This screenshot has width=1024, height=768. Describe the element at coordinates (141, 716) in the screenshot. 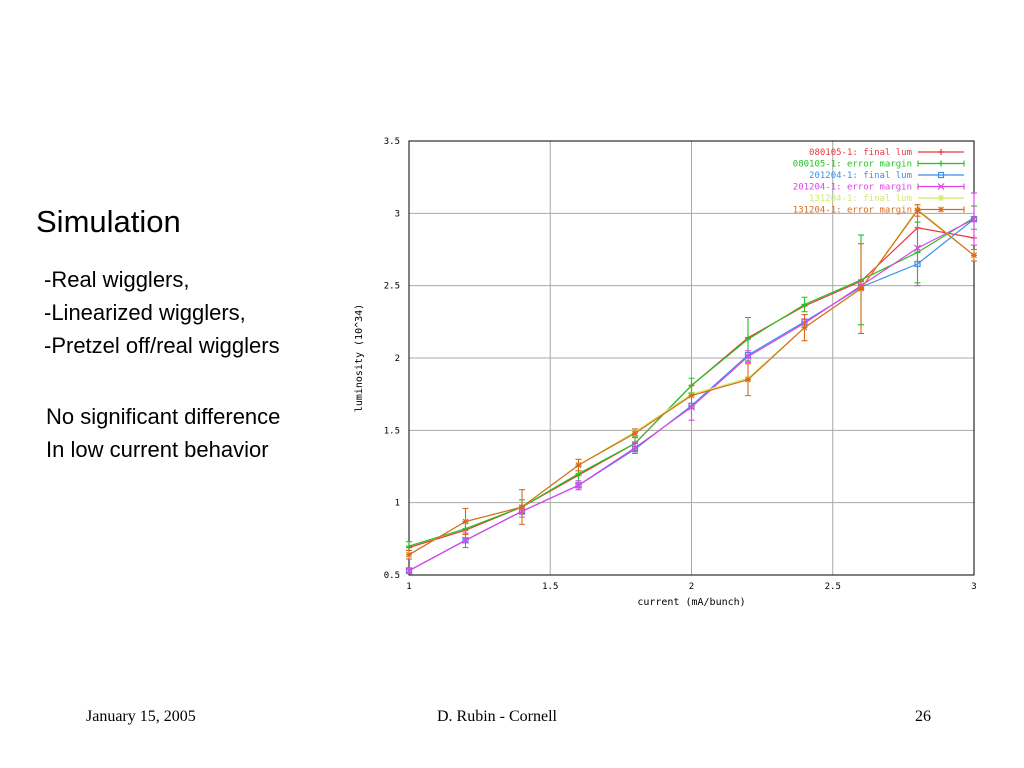

I see `footer-date: January 15, 2005` at that location.